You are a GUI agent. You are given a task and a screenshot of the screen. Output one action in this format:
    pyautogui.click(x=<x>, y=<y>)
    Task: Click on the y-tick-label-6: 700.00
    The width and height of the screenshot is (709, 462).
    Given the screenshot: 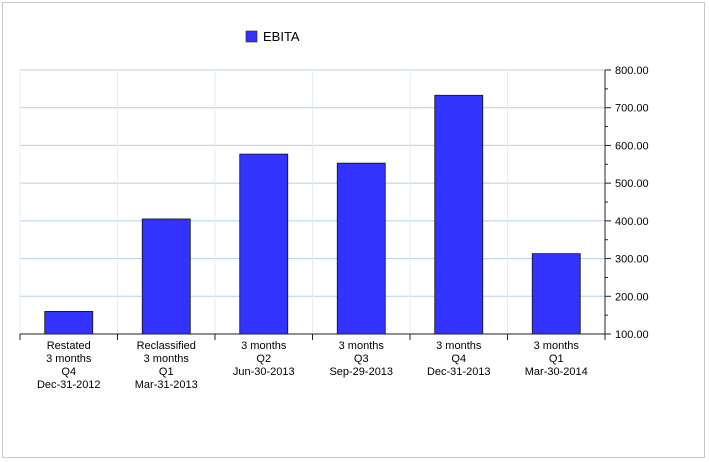 What is the action you would take?
    pyautogui.click(x=632, y=109)
    